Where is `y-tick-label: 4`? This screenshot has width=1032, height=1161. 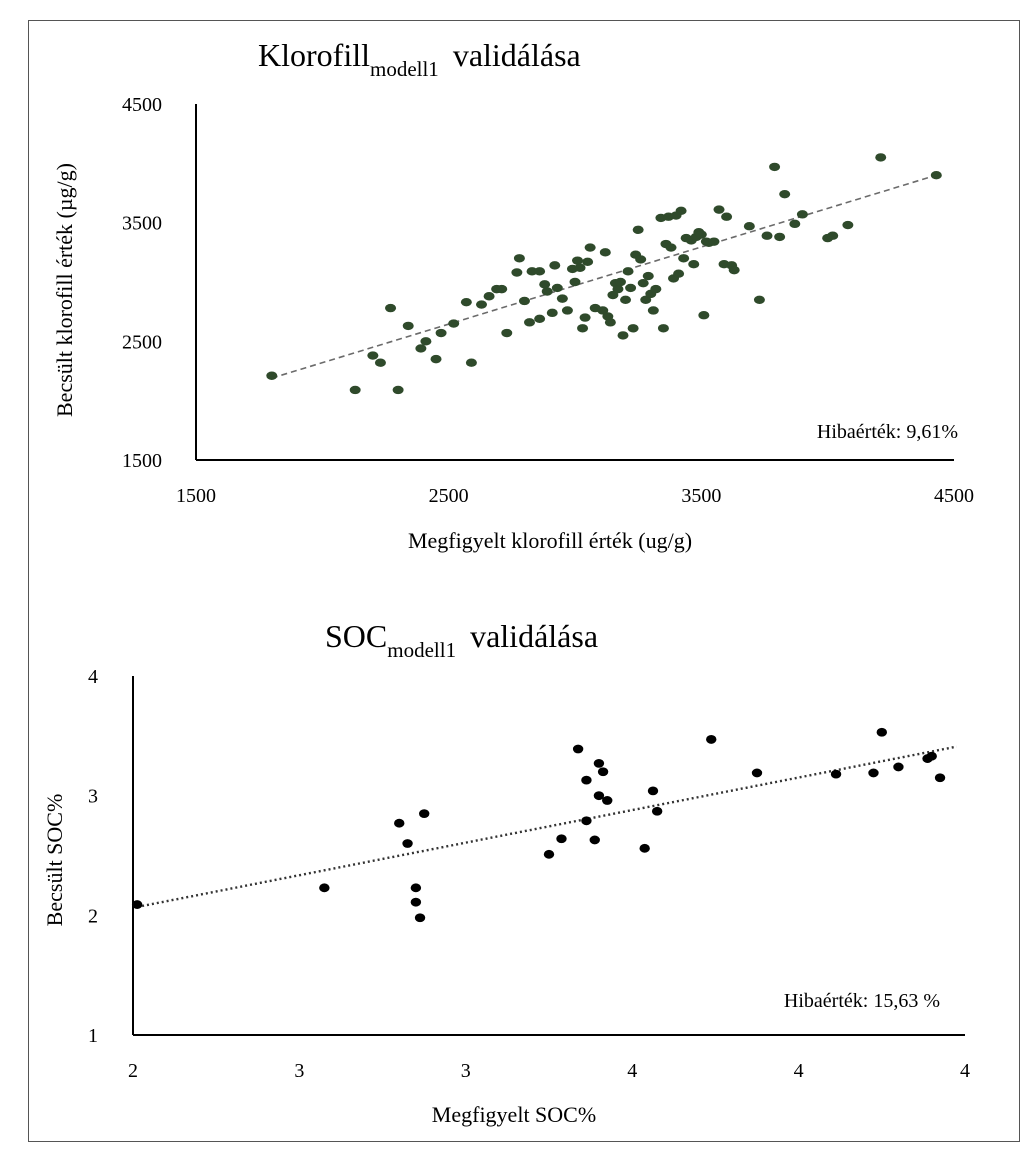
y-tick-label: 4 is located at coordinates (93, 677).